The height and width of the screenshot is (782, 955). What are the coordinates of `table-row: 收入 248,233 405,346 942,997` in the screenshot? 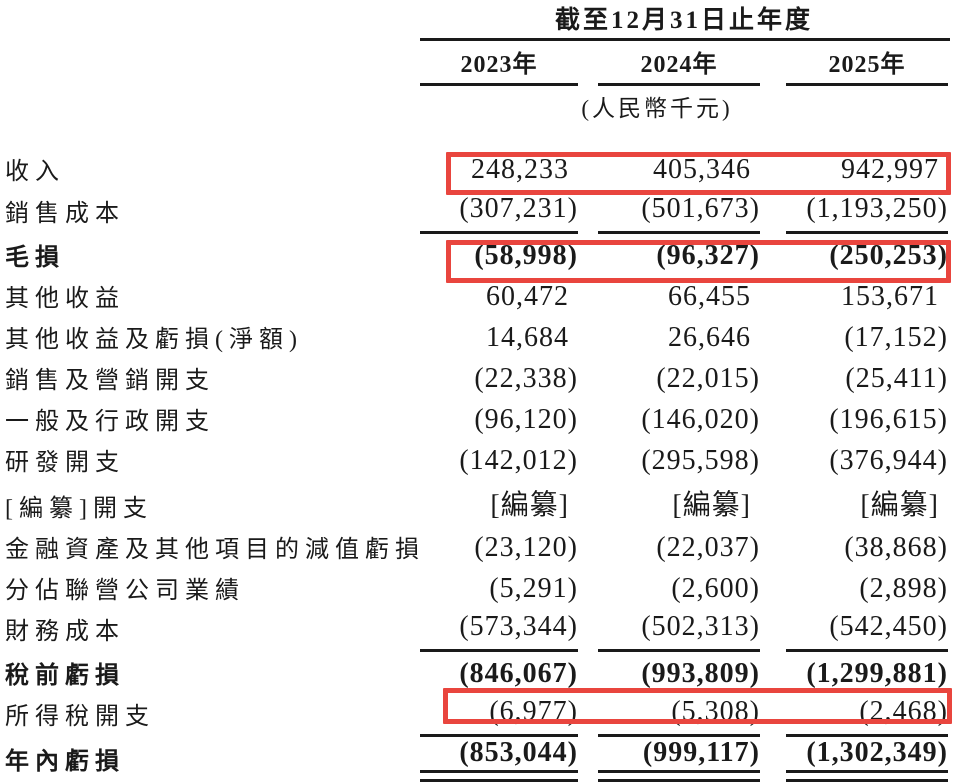 It's located at (476, 171).